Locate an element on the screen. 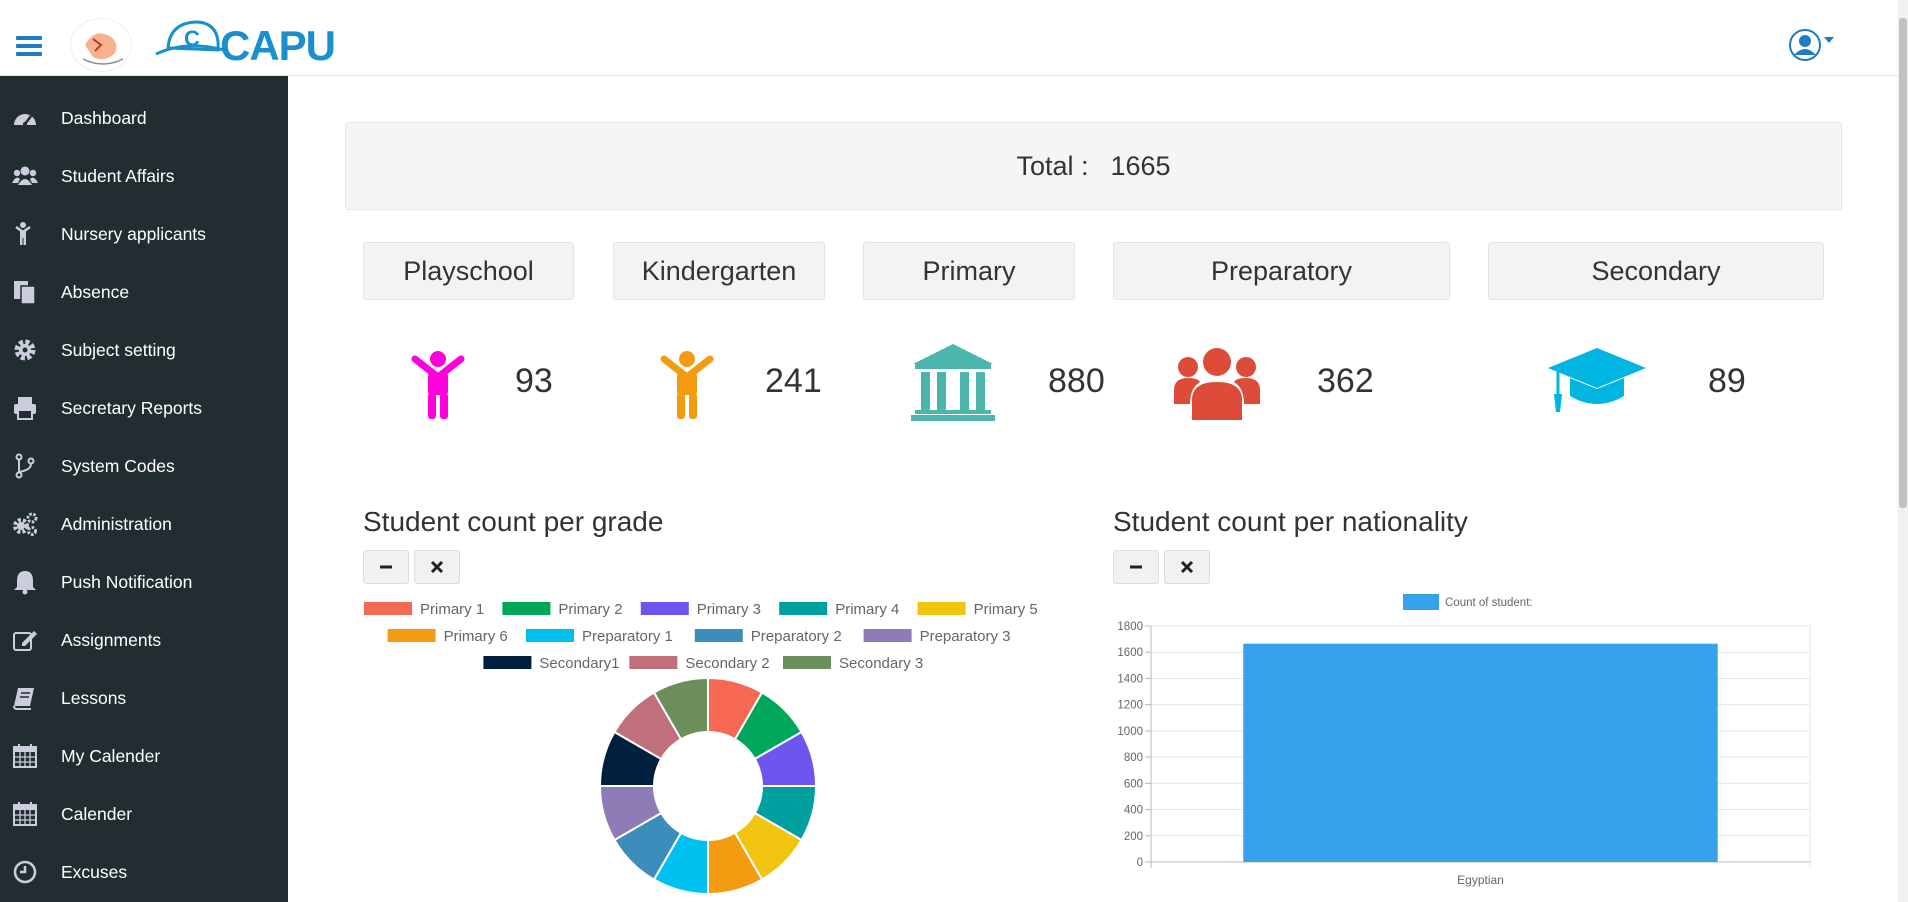 Image resolution: width=1908 pixels, height=902 pixels. sidebar-item-excuses: Excuses is located at coordinates (144, 872).